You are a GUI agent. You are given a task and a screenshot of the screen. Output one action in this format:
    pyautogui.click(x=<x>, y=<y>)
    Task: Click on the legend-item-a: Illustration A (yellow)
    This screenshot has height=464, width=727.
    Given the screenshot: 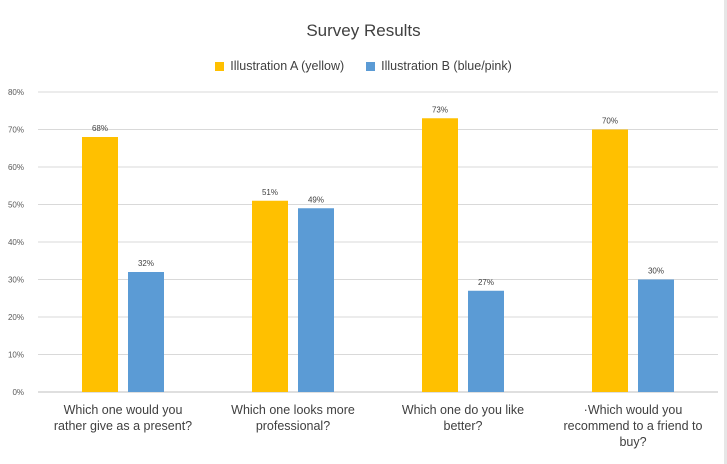 What is the action you would take?
    pyautogui.click(x=279, y=66)
    